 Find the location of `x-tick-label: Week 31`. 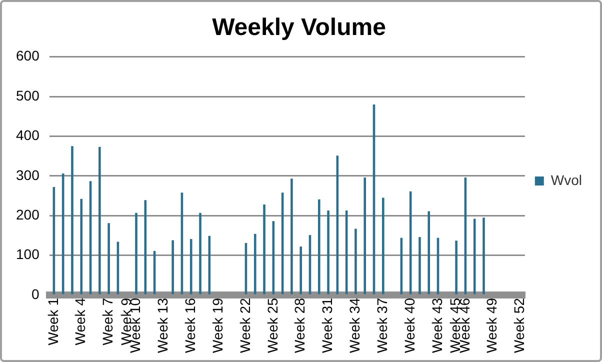

x-tick-label: Week 31 is located at coordinates (327, 326).